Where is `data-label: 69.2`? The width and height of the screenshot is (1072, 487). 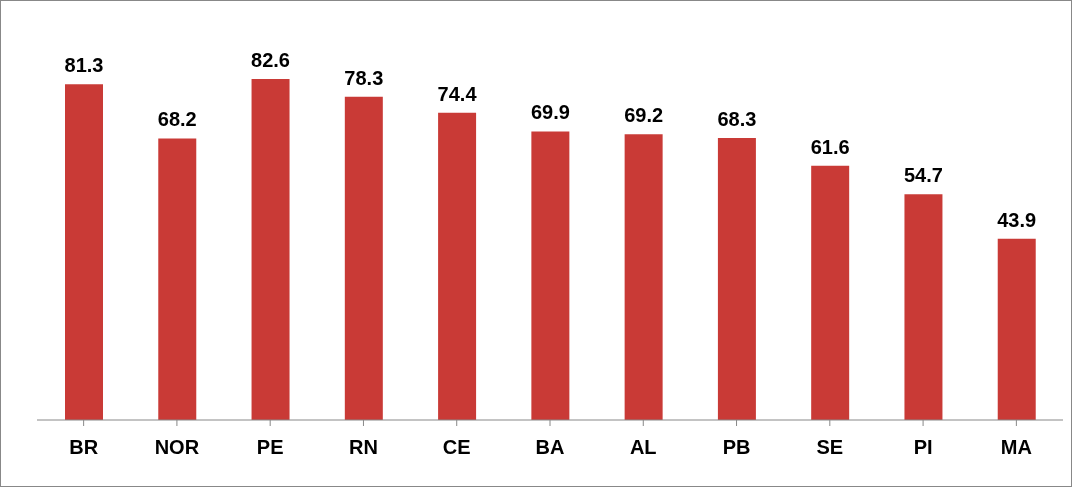
data-label: 69.2 is located at coordinates (644, 115).